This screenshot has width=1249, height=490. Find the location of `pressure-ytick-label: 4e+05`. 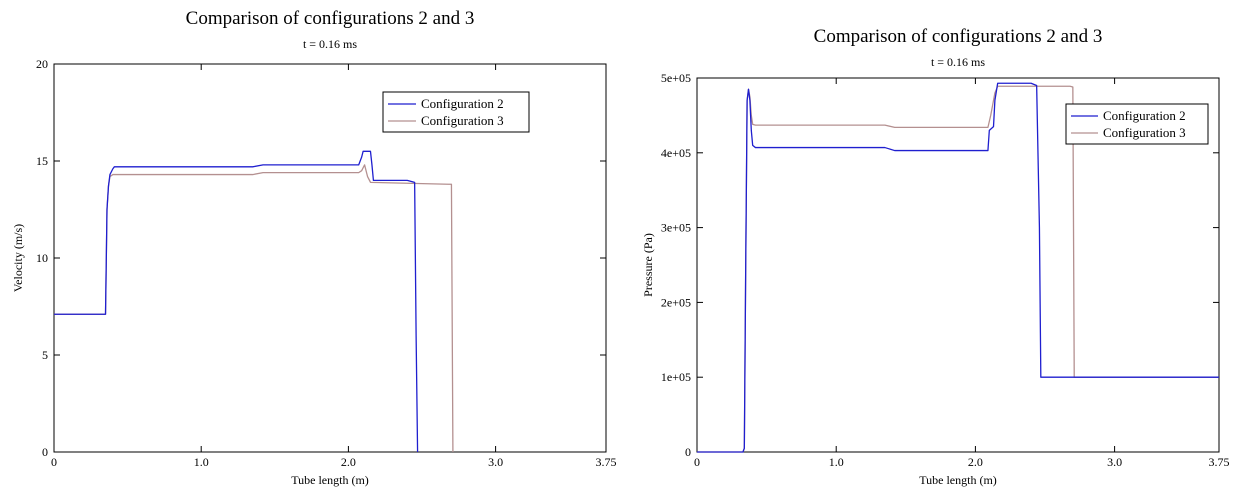

pressure-ytick-label: 4e+05 is located at coordinates (676, 153).